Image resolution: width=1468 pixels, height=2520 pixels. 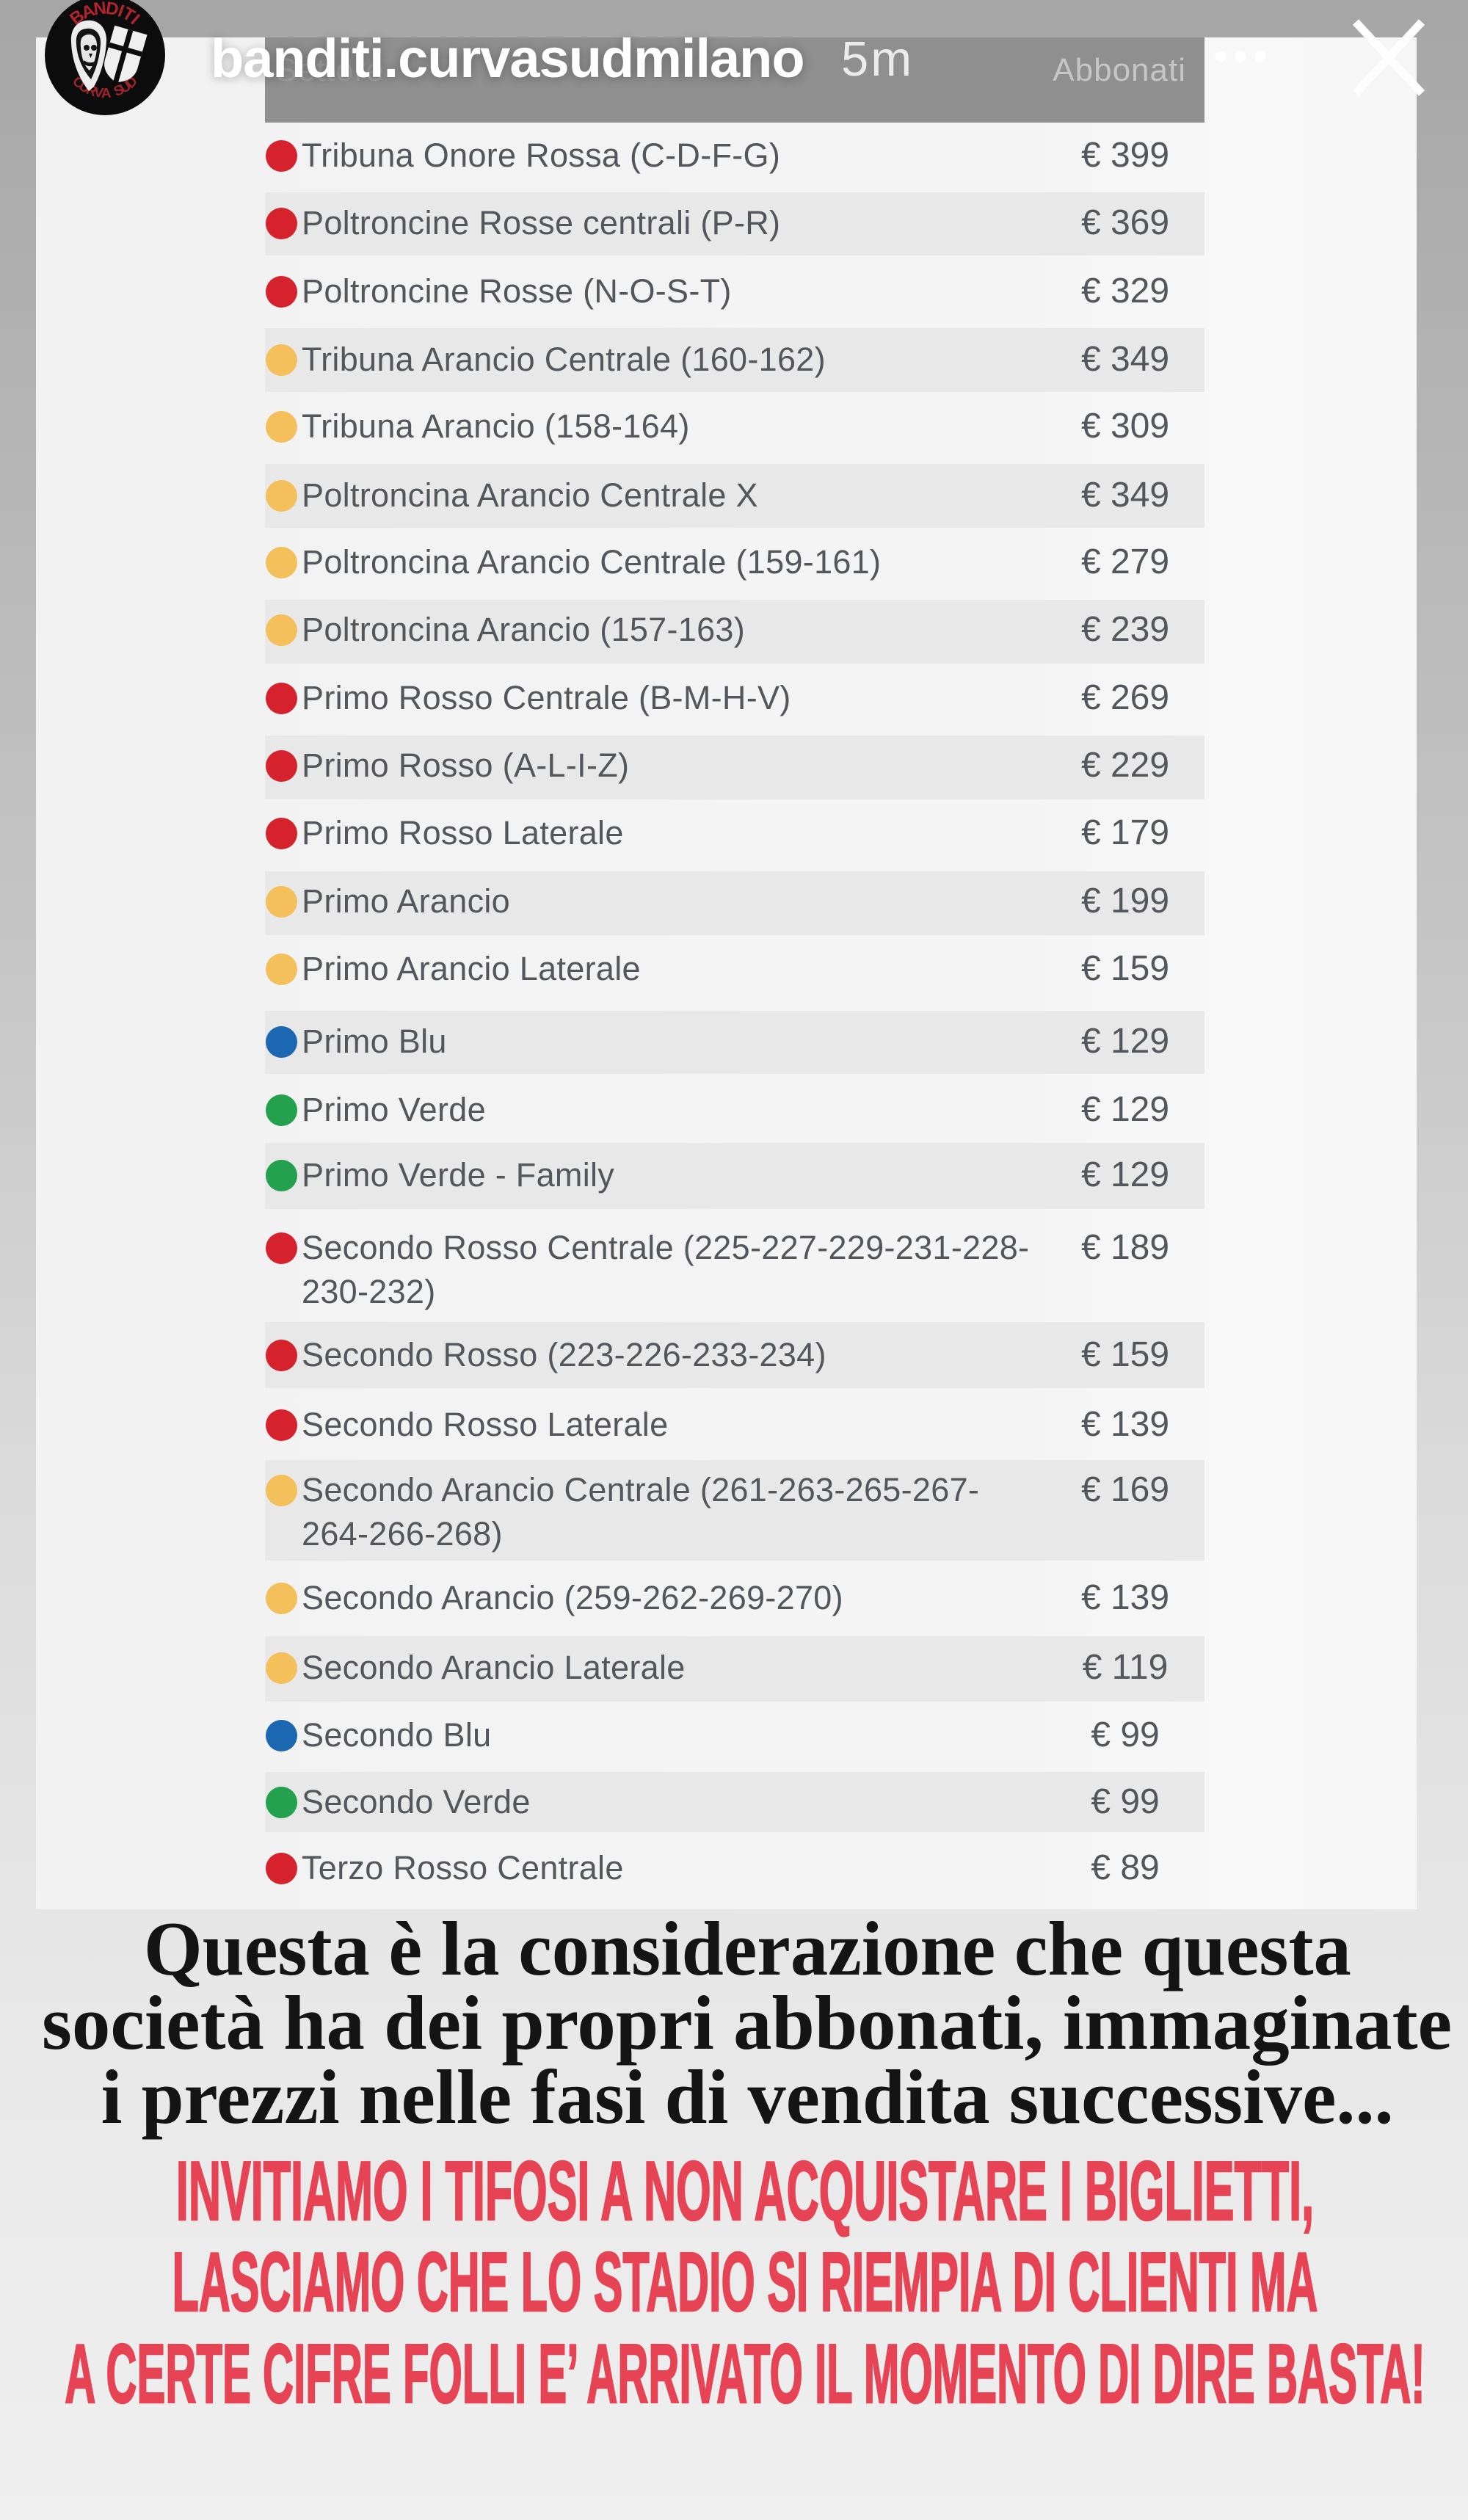 I want to click on svg-text: D, so click(x=112, y=10).